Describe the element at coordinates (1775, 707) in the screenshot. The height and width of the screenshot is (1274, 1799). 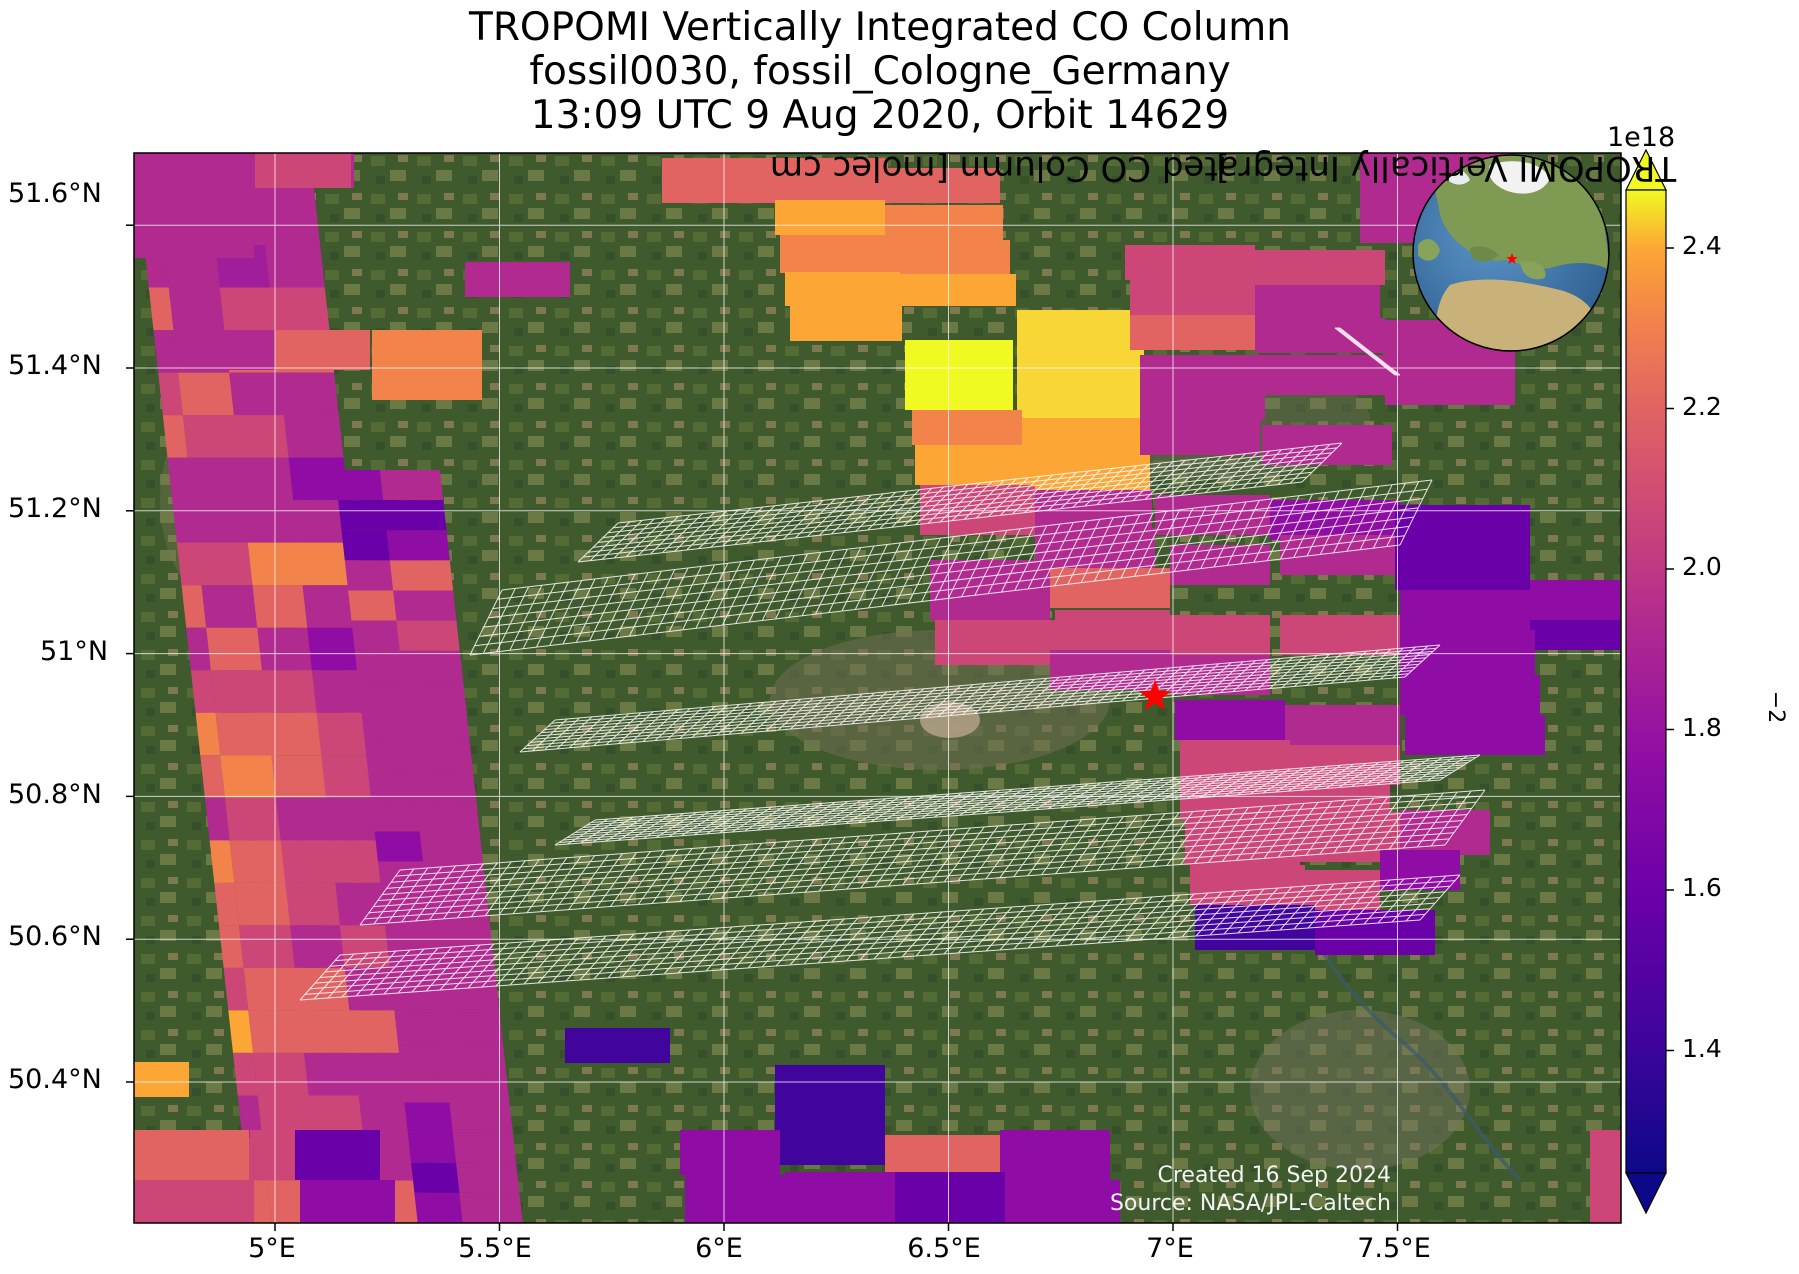
I see `colorbar-label-superscript: −2` at that location.